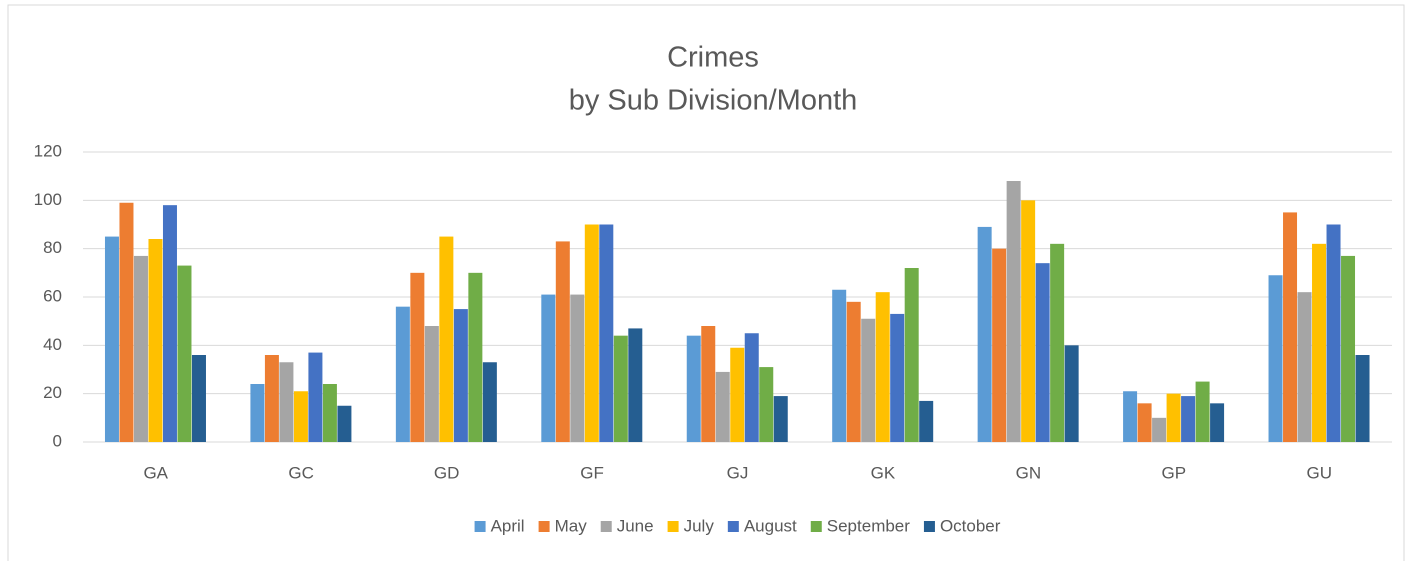 This screenshot has height=561, width=1411. What do you see at coordinates (970, 525) in the screenshot?
I see `legend-label: October` at bounding box center [970, 525].